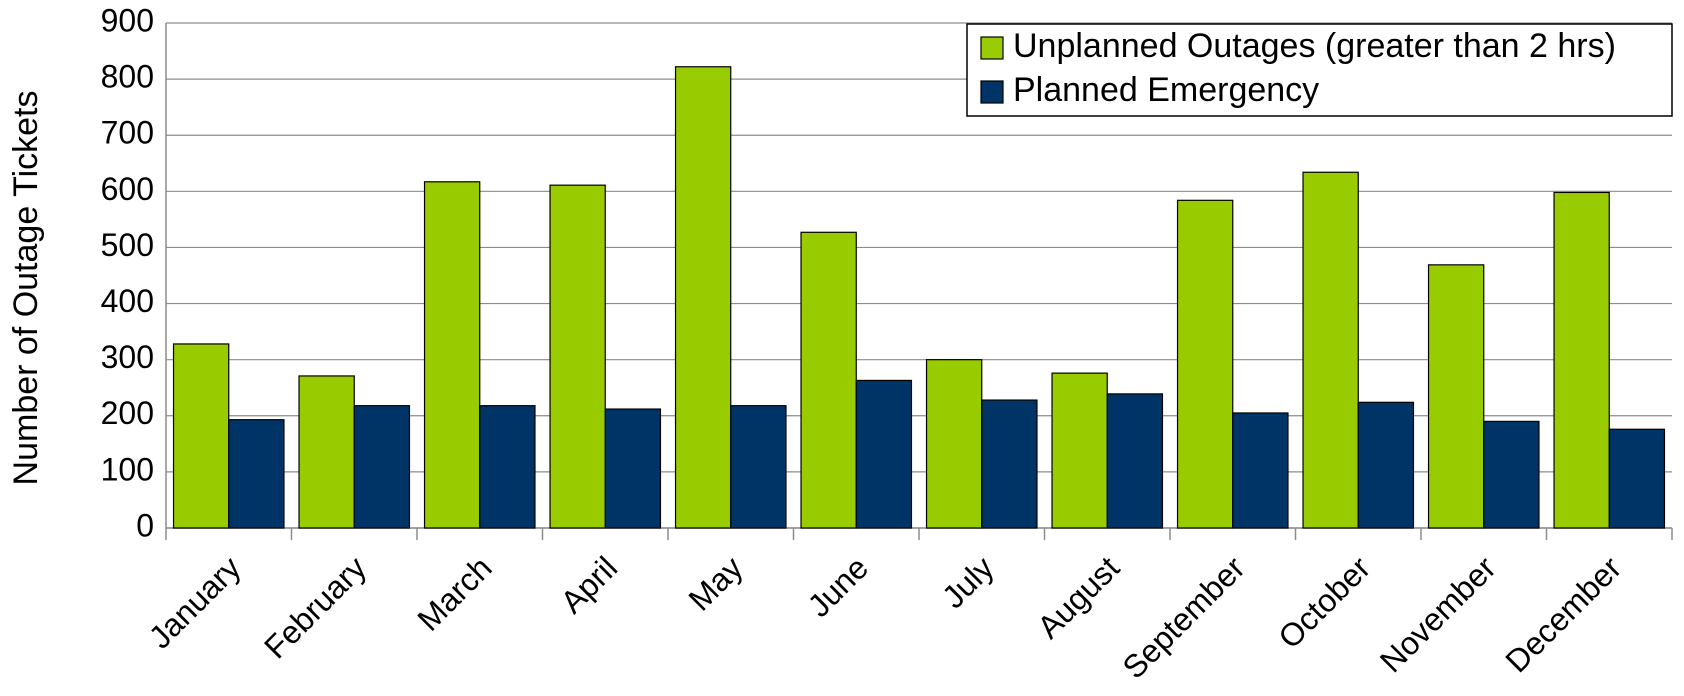 This screenshot has height=696, width=1684. Describe the element at coordinates (26, 288) in the screenshot. I see `y-axis-title: Number of Outage Tickets` at that location.